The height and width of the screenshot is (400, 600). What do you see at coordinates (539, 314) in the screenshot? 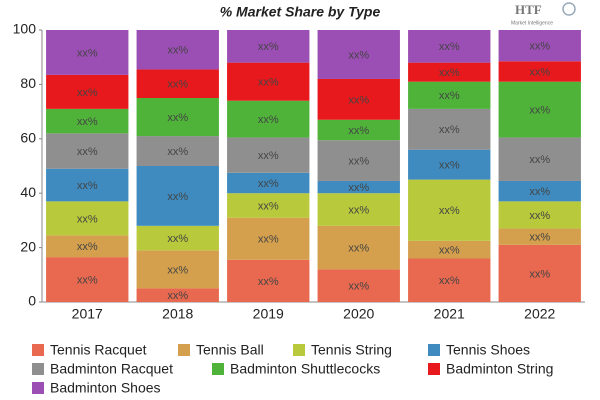
I see `x-tick-label: 2022` at bounding box center [539, 314].